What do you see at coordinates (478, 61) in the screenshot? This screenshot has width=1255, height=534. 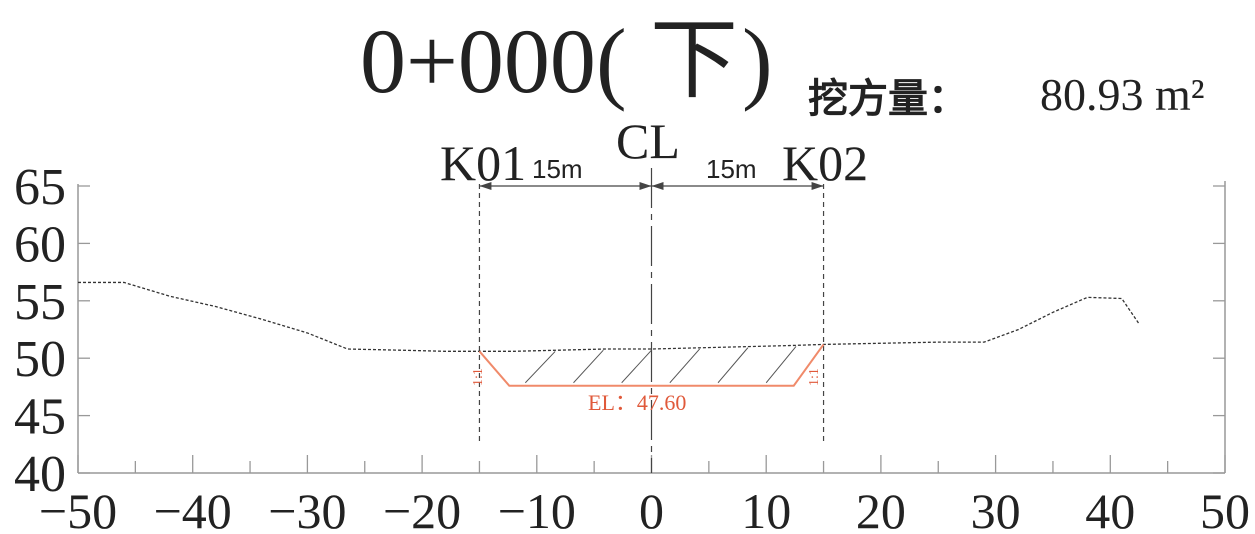 I see `station-number: 0+000` at bounding box center [478, 61].